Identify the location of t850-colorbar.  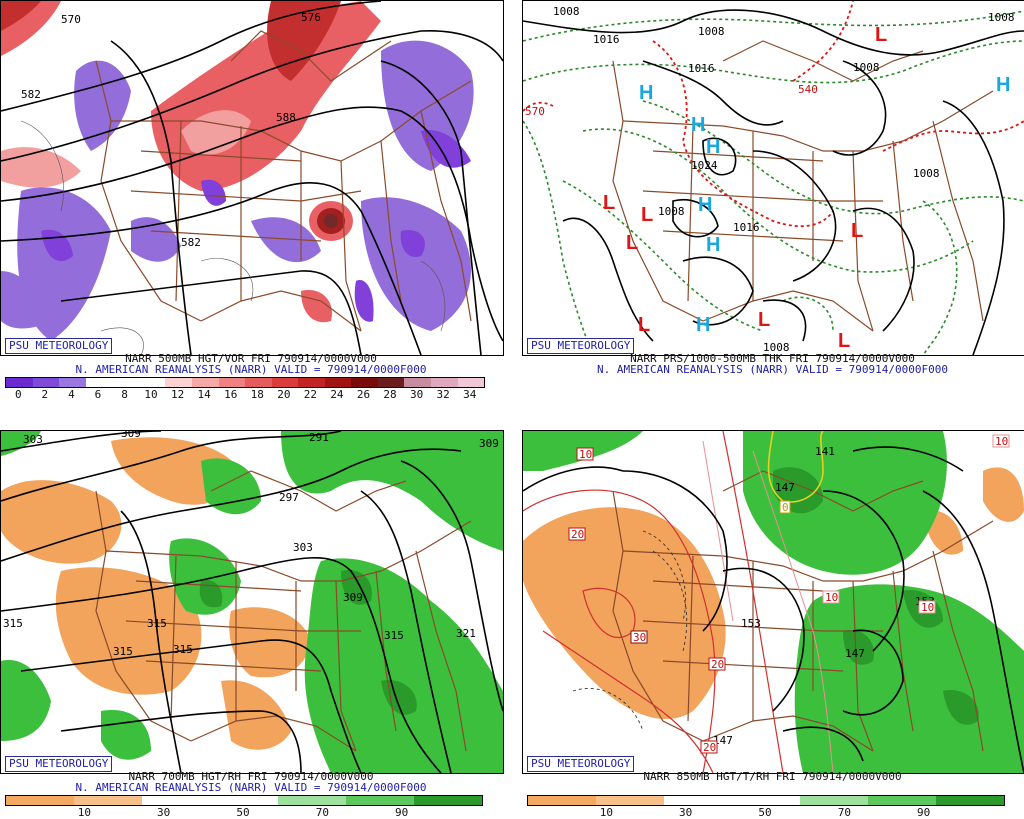
(766, 800).